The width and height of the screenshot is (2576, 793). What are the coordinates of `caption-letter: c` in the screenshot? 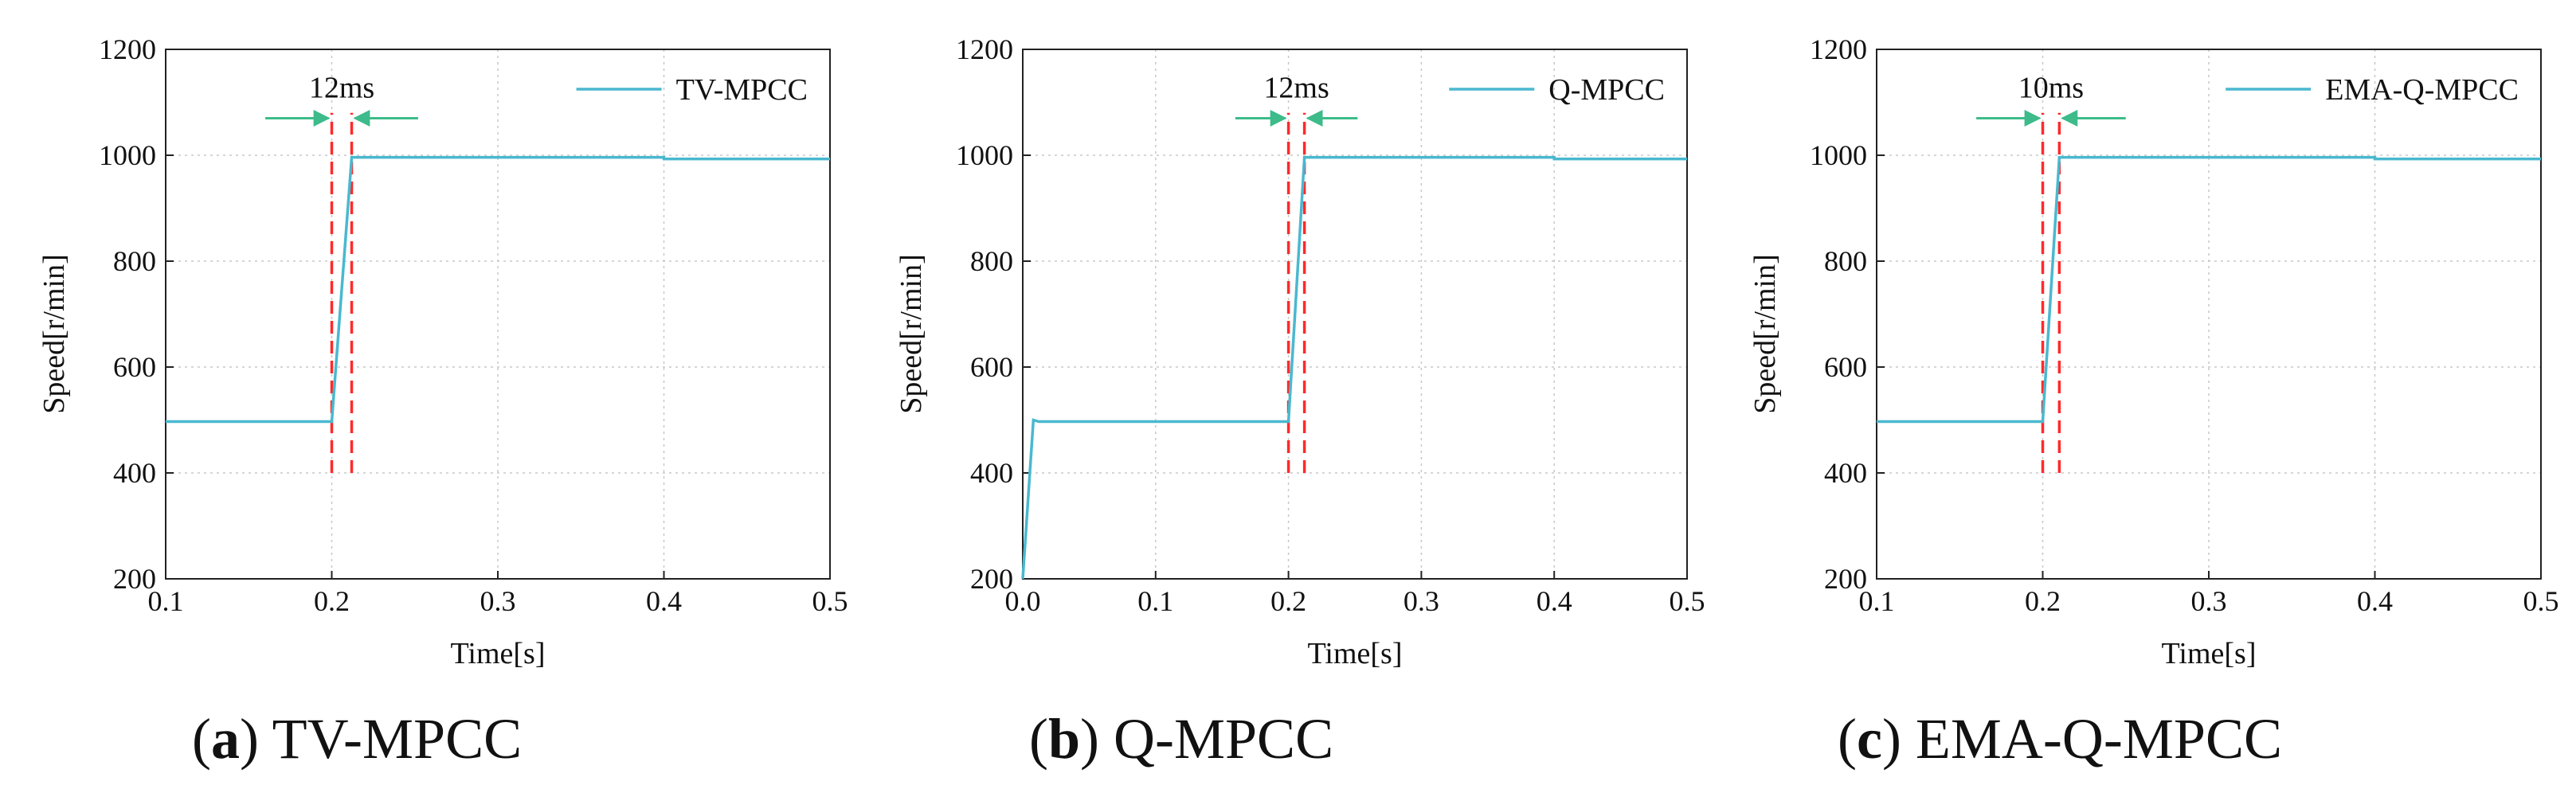 It's located at (1869, 739).